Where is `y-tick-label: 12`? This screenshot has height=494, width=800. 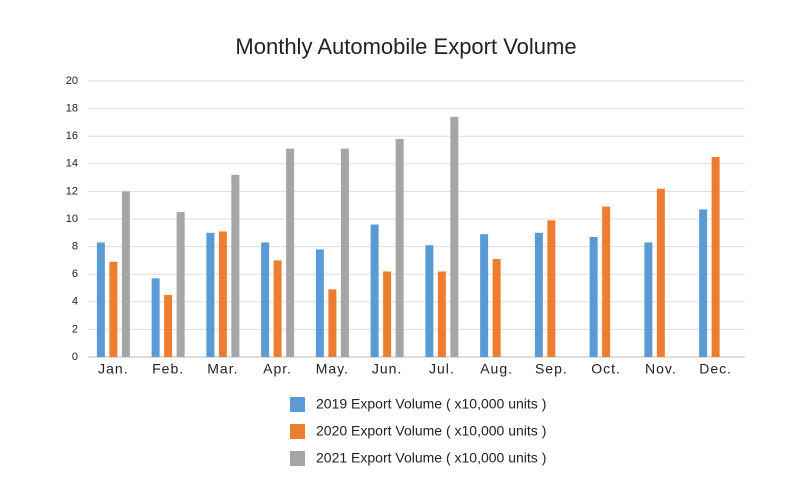 y-tick-label: 12 is located at coordinates (72, 191).